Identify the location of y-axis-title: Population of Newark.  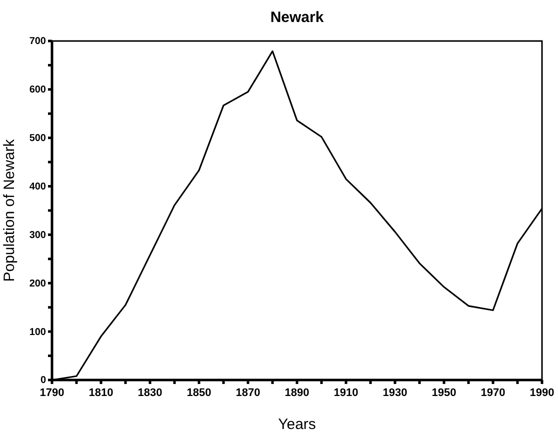
(9, 210).